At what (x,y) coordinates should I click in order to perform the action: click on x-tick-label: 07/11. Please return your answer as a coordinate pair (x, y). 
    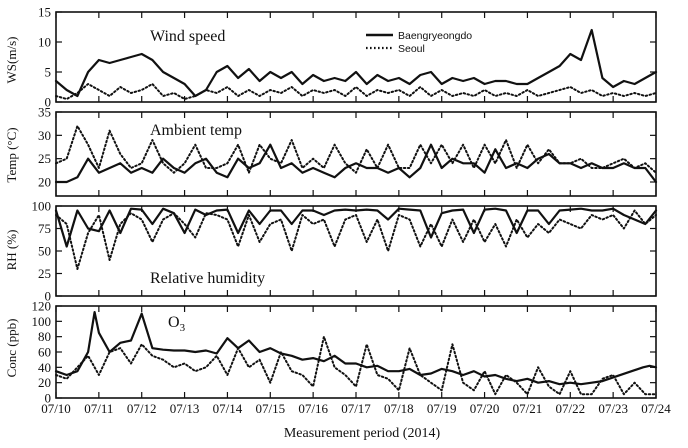
    Looking at the image, I should click on (98, 408).